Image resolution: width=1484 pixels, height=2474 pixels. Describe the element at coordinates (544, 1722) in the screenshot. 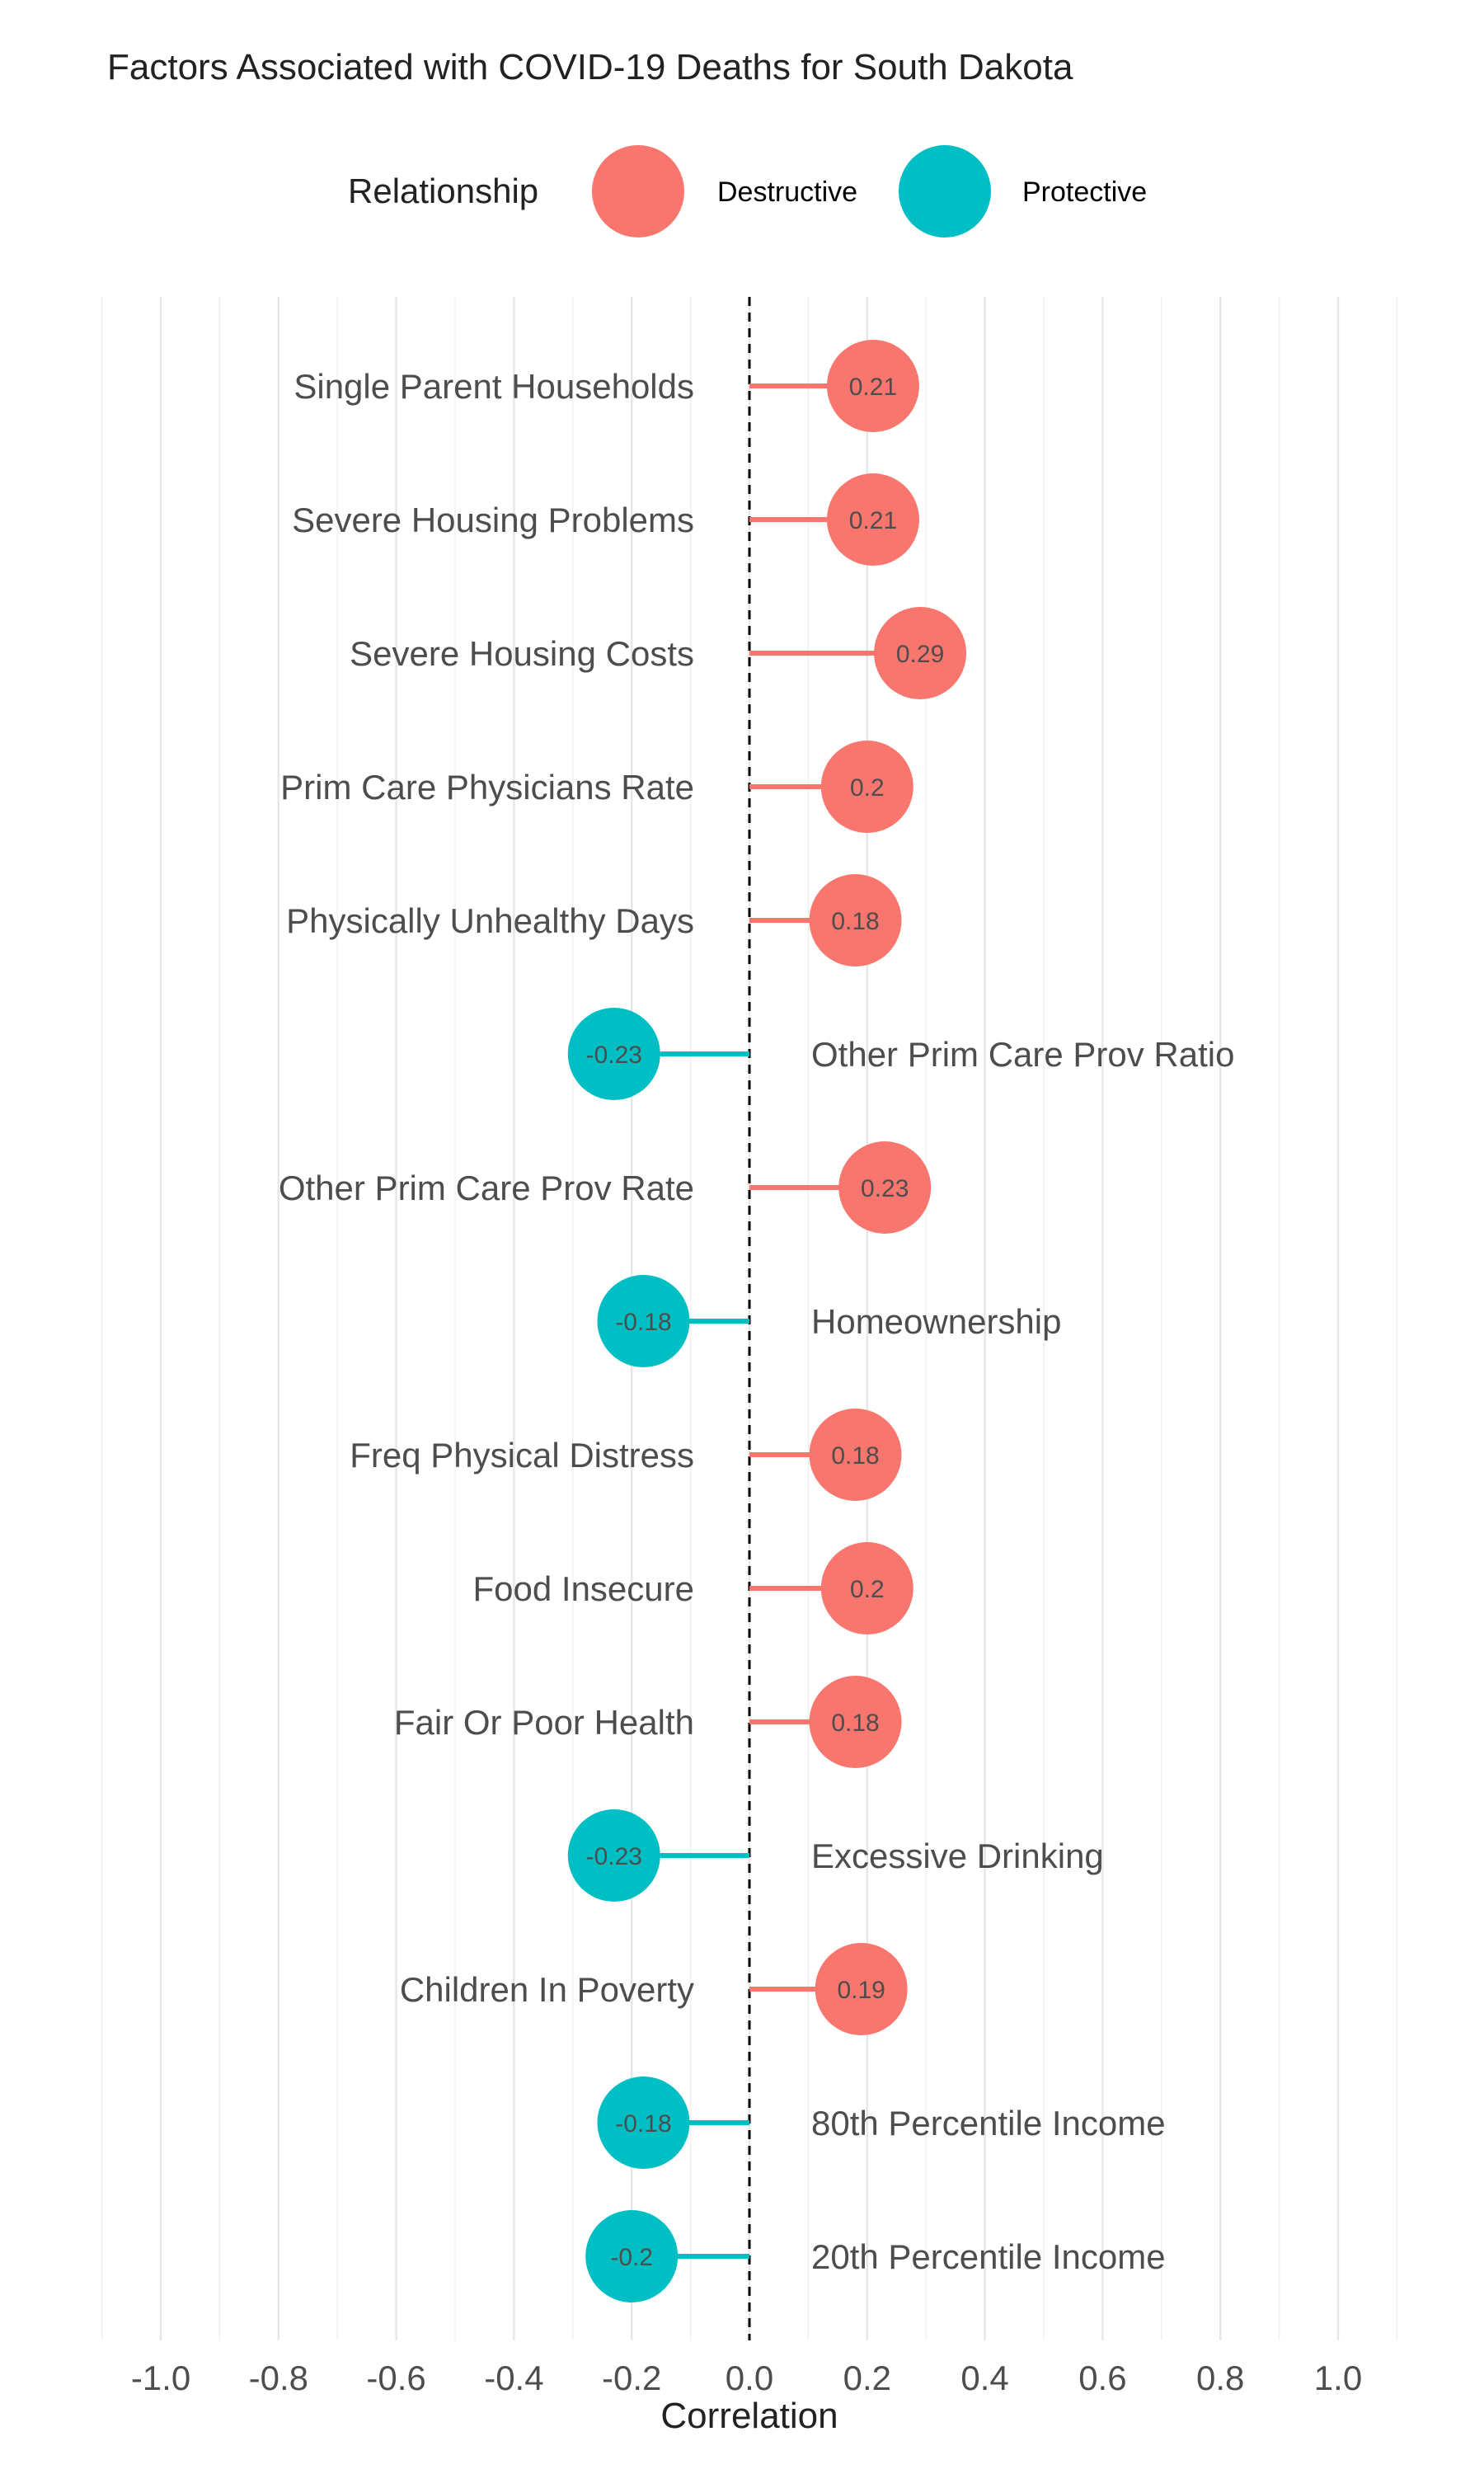

I see `category-label: Fair Or Poor Health` at that location.